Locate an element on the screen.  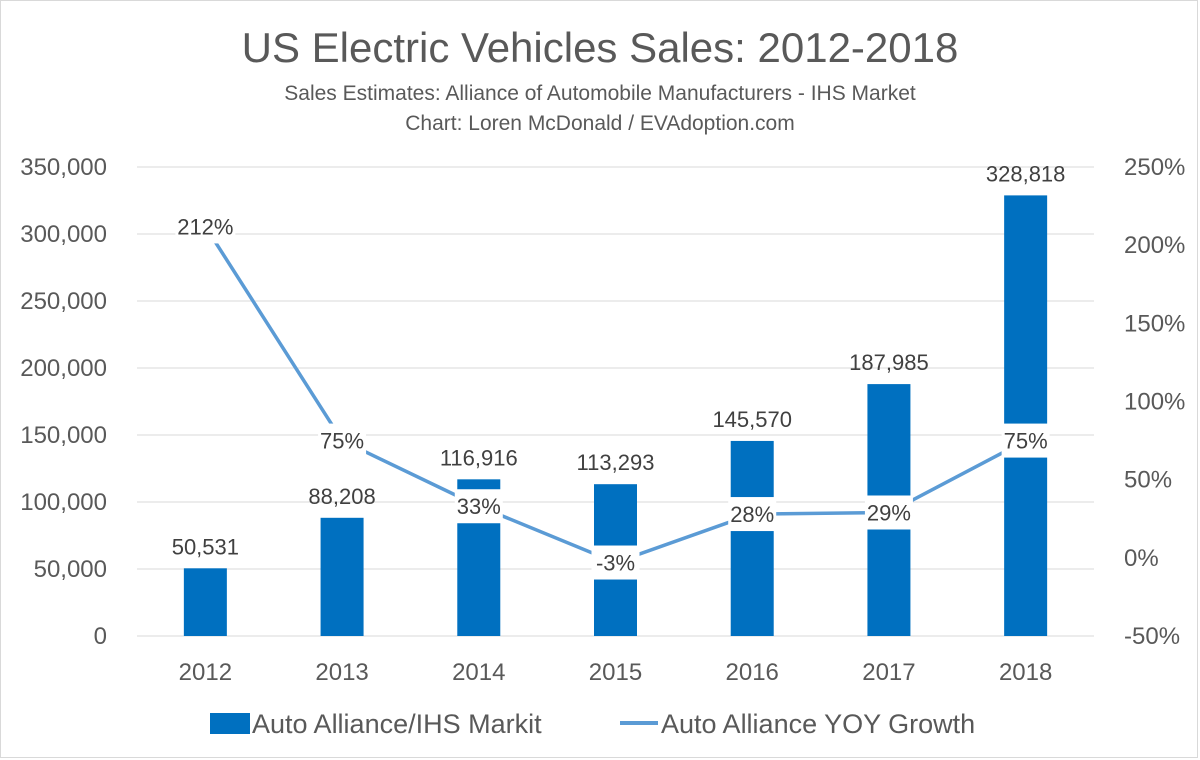
y-right-tick-label: 150% is located at coordinates (1154, 323).